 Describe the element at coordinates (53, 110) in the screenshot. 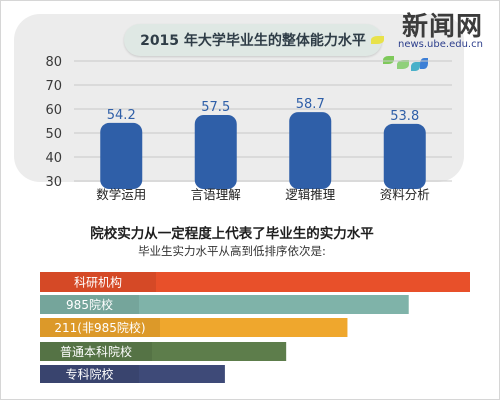

I see `y-tick-label: 60` at that location.